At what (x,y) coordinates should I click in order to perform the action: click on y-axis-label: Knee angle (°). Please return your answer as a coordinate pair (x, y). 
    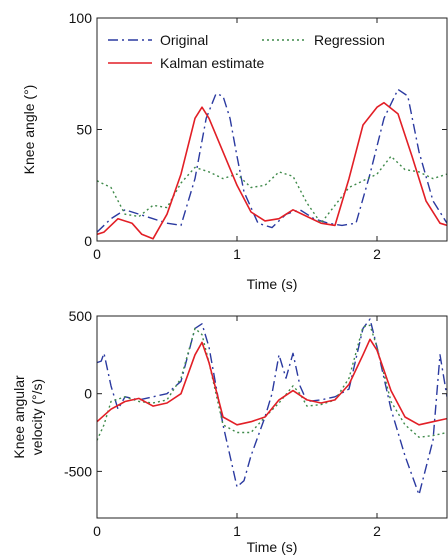
    Looking at the image, I should click on (29, 130).